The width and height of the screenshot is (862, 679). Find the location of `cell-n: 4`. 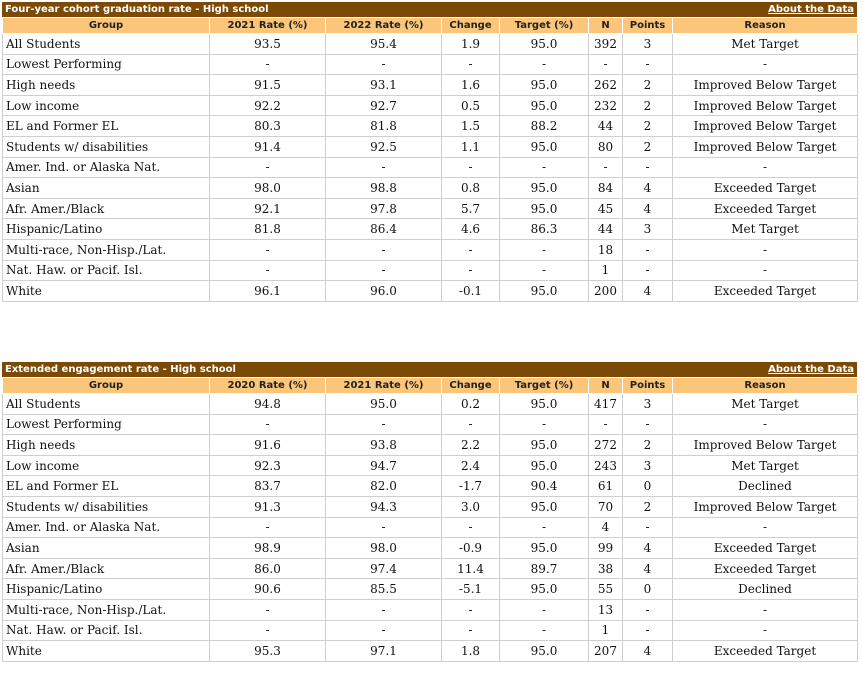

cell-n: 4 is located at coordinates (605, 527).